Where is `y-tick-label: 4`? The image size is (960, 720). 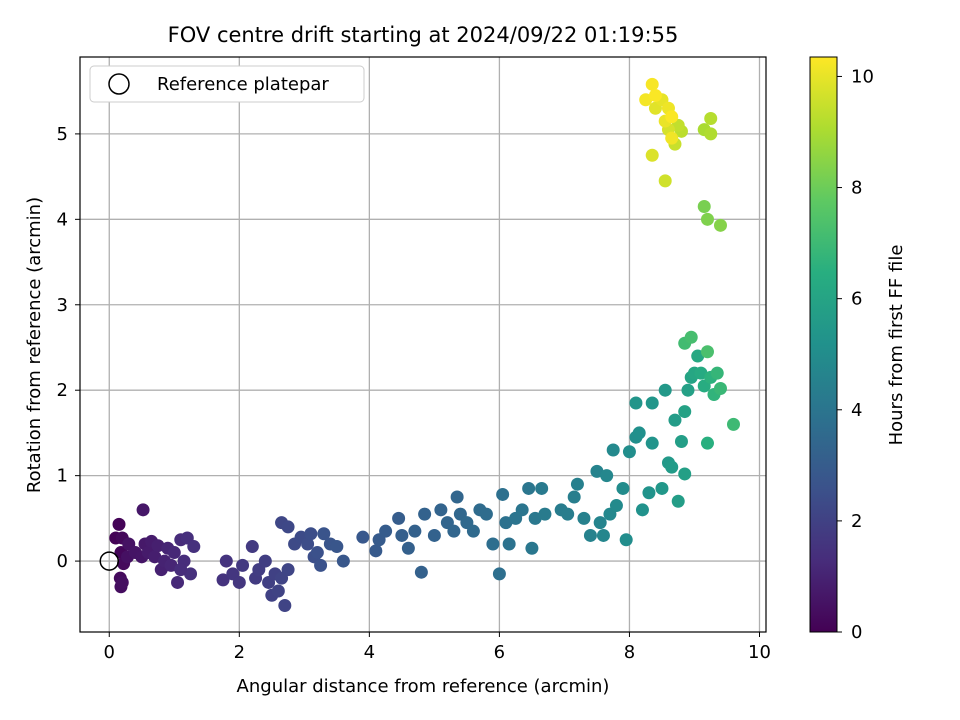 y-tick-label: 4 is located at coordinates (62, 219).